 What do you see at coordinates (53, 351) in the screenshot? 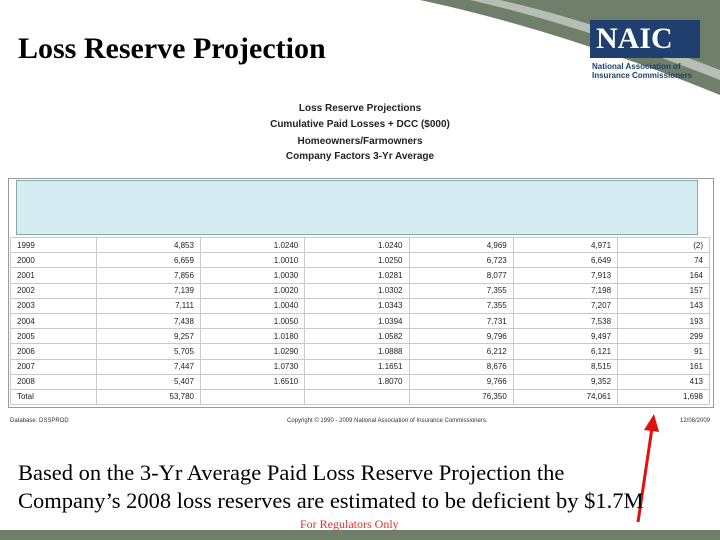
I see `table-cell: 2006` at bounding box center [53, 351].